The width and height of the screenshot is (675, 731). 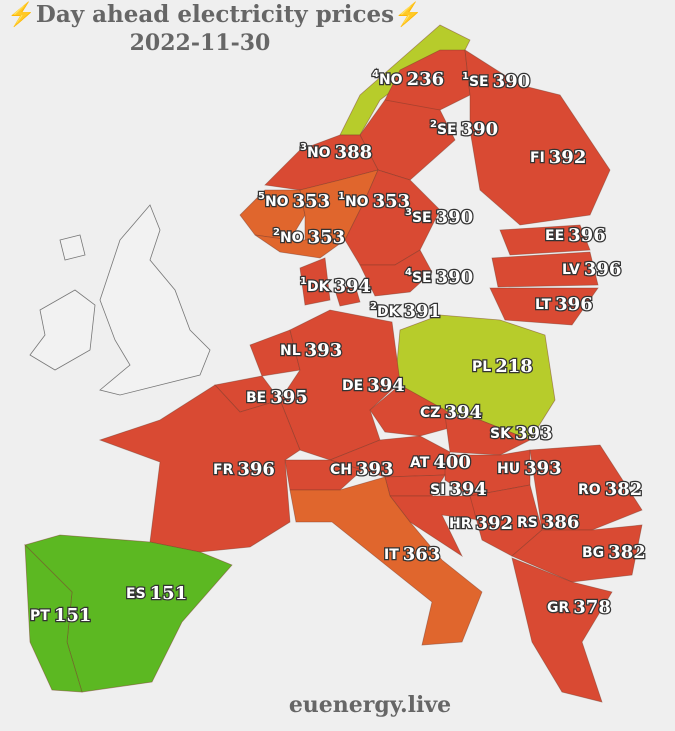 I want to click on code: IT, so click(x=391, y=555).